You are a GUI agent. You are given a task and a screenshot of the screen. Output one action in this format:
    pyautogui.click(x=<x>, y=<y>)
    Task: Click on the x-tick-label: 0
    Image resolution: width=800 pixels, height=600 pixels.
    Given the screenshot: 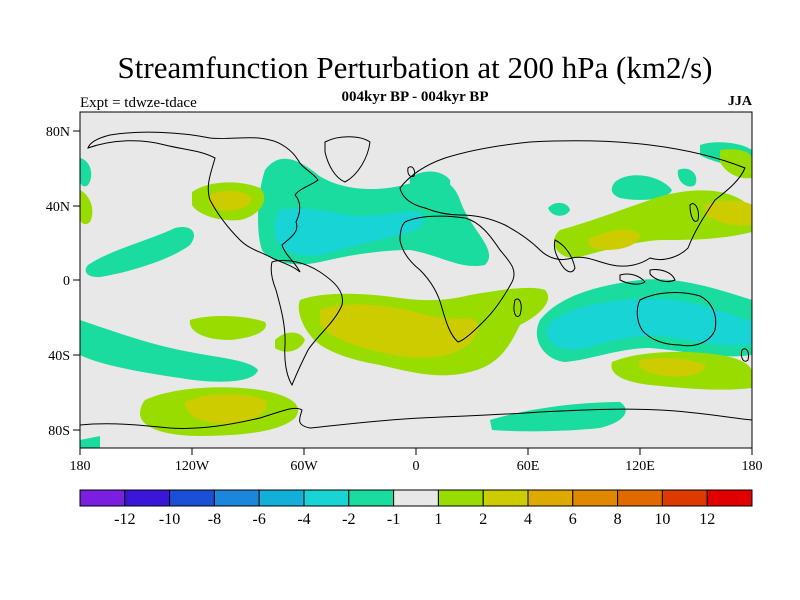 What is the action you would take?
    pyautogui.click(x=416, y=466)
    